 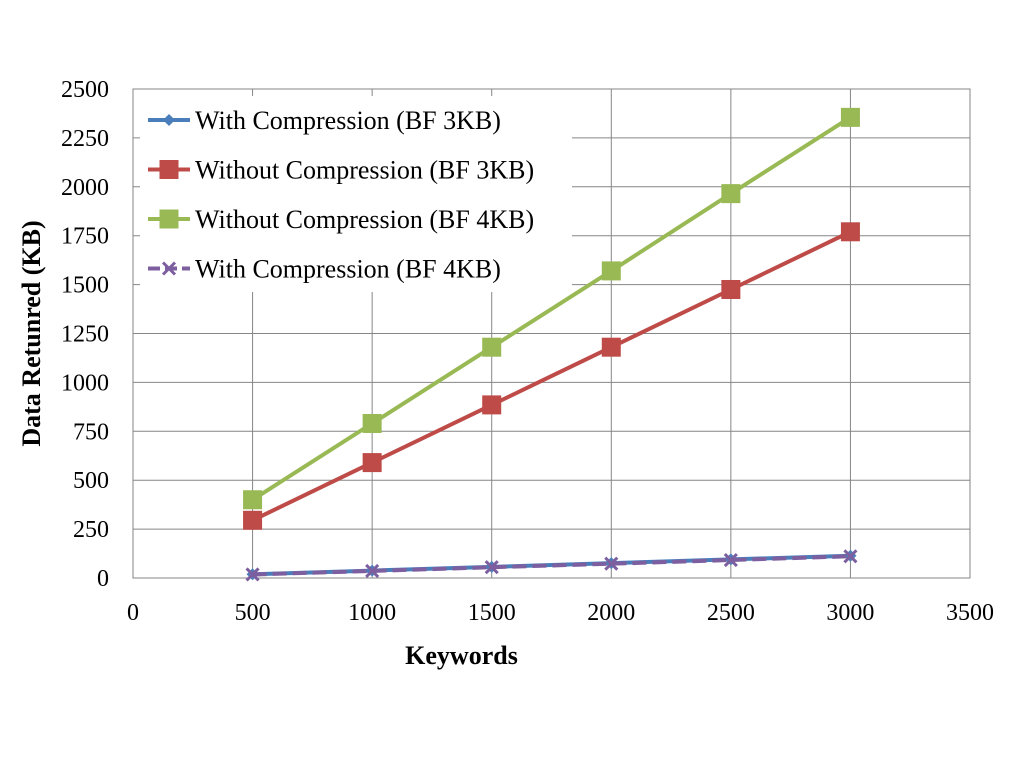 I want to click on x-tick-label: 2500, so click(x=731, y=613).